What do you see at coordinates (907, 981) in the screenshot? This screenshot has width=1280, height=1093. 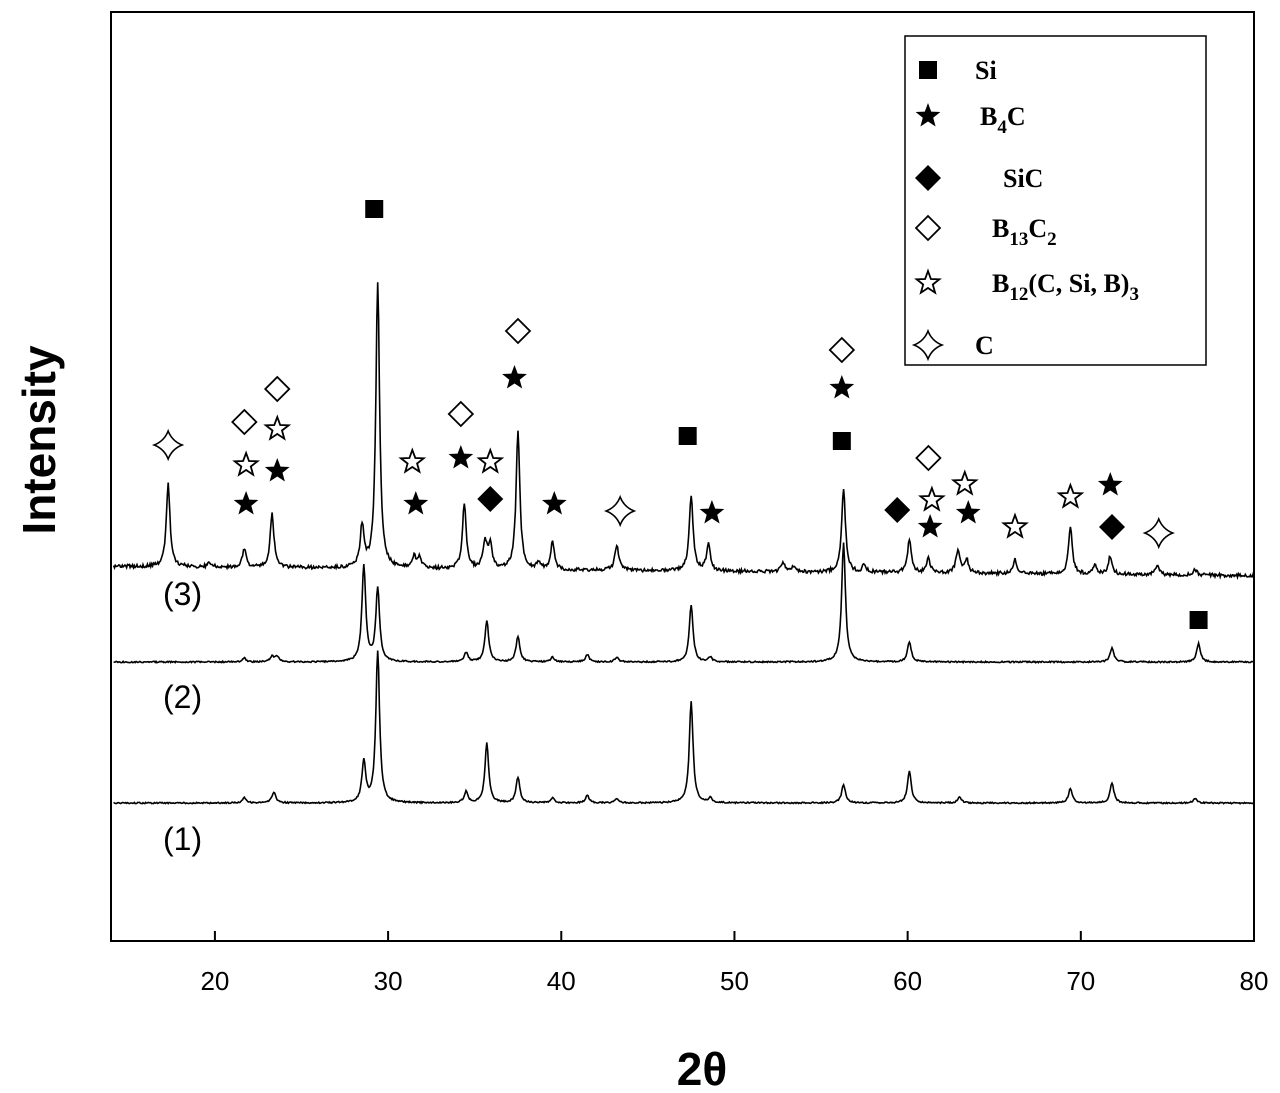 I see `x-tick-label: 60` at bounding box center [907, 981].